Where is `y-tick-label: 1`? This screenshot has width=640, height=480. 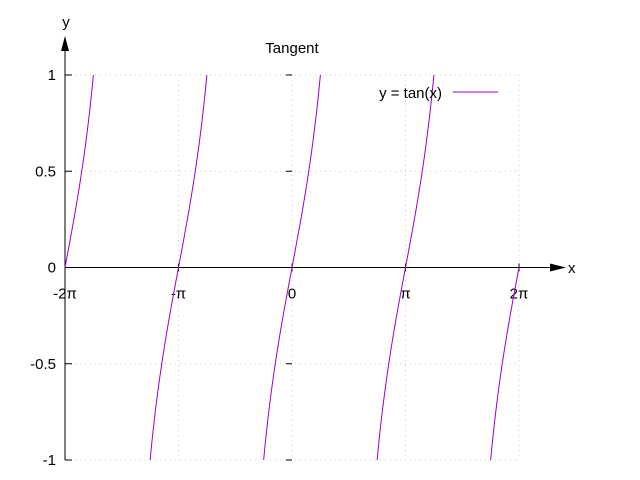 y-tick-label: 1 is located at coordinates (52, 75).